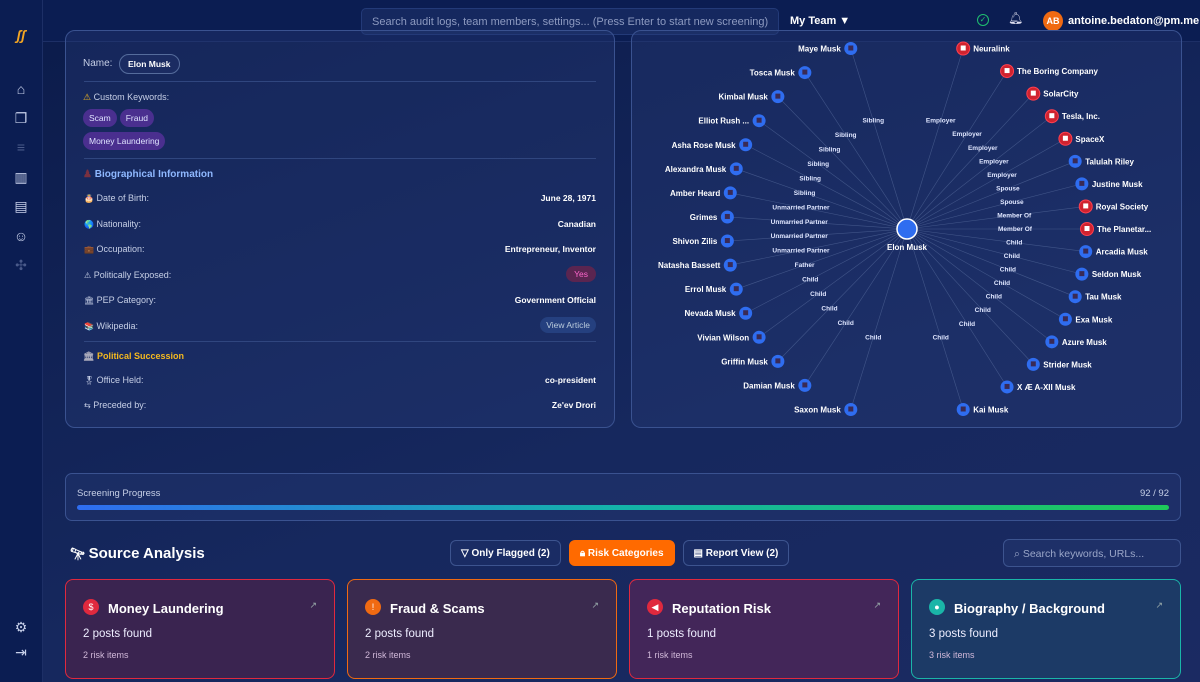 The height and width of the screenshot is (682, 1200). Describe the element at coordinates (126, 97) in the screenshot. I see `keywords-label: ⚠ Custom Keywords:` at that location.